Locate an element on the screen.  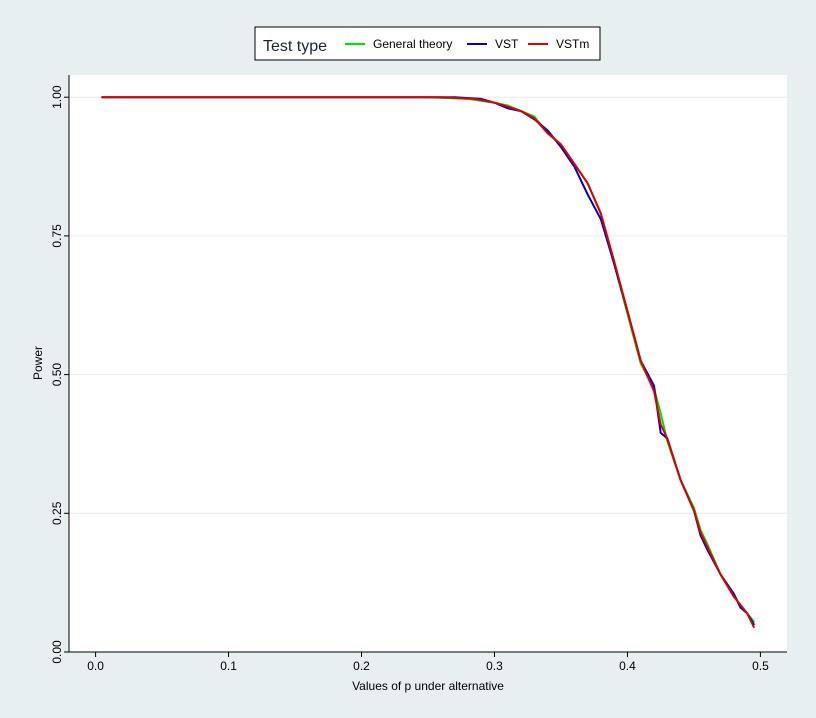
y-tick-label: 0.25 is located at coordinates (57, 513).